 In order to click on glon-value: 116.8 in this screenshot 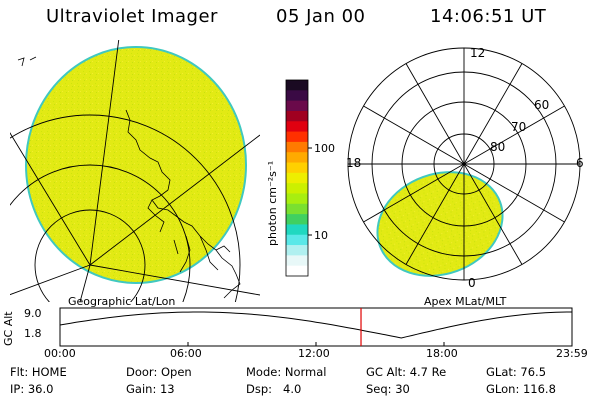, I will do `click(539, 389)`.